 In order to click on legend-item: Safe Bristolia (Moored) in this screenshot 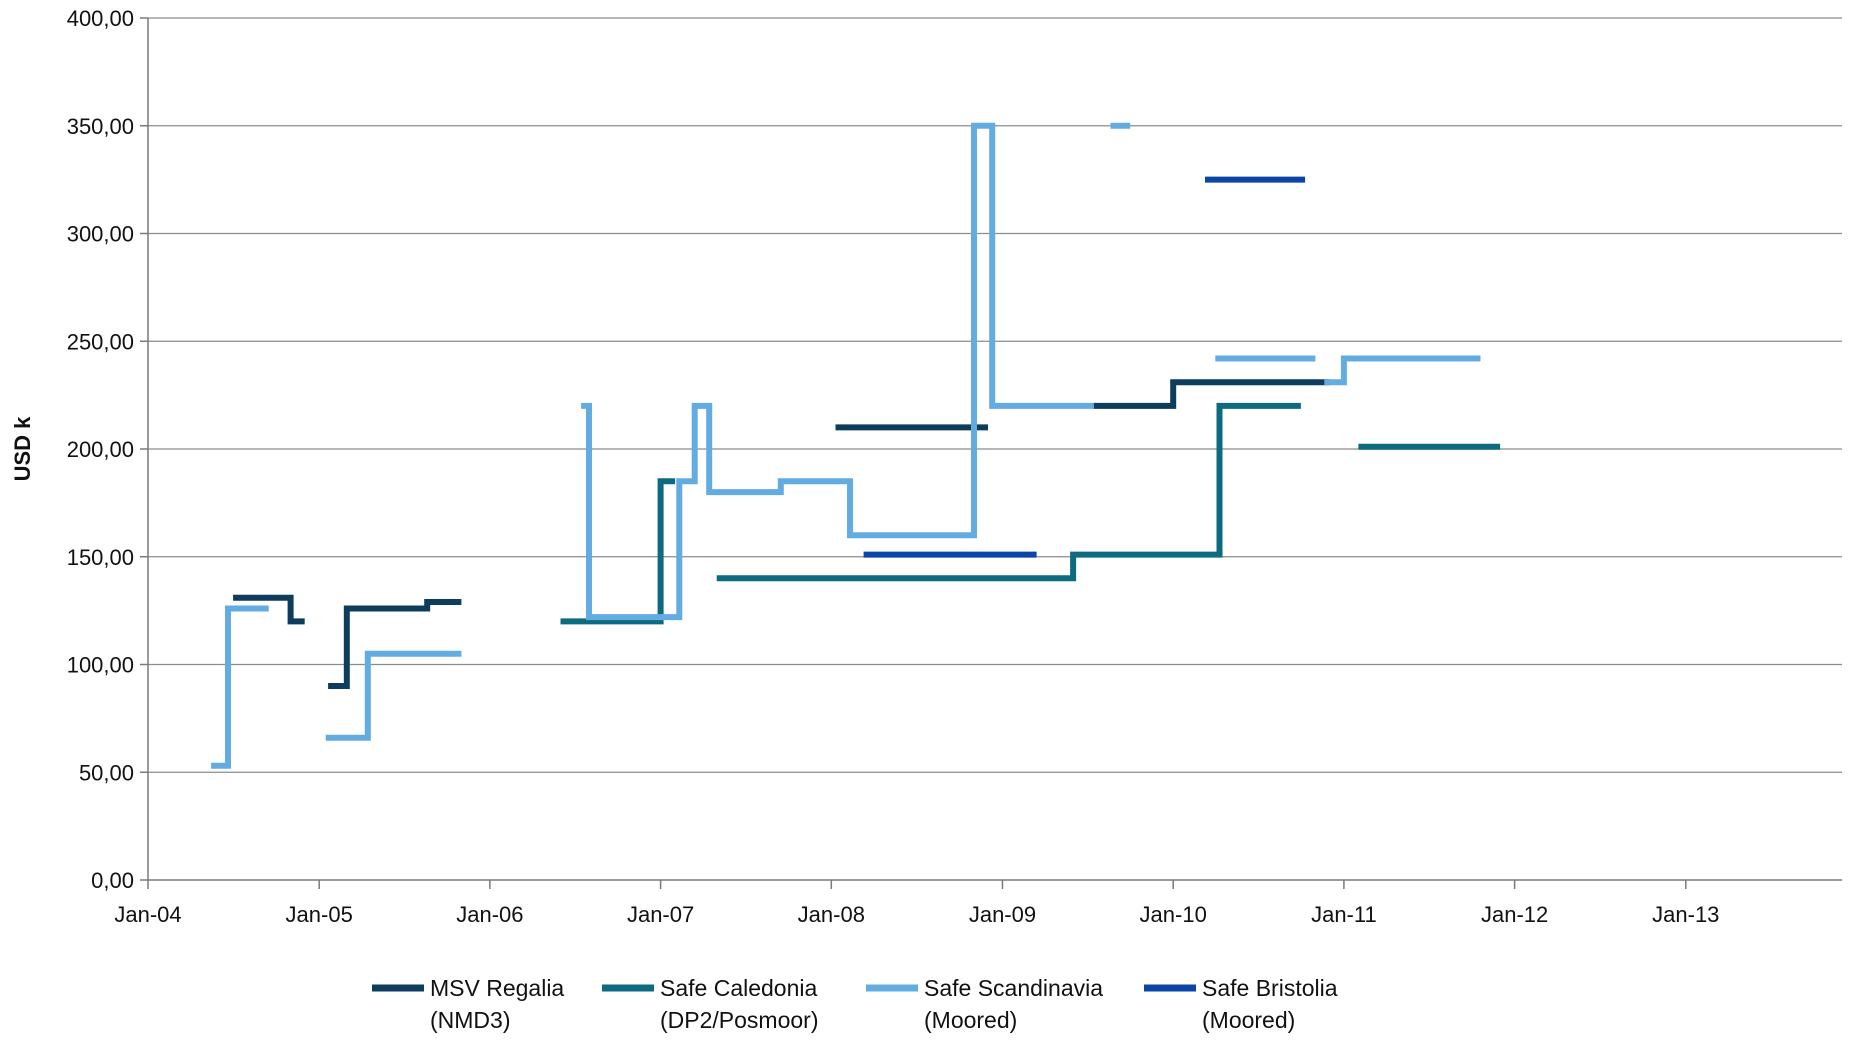, I will do `click(1241, 1004)`.